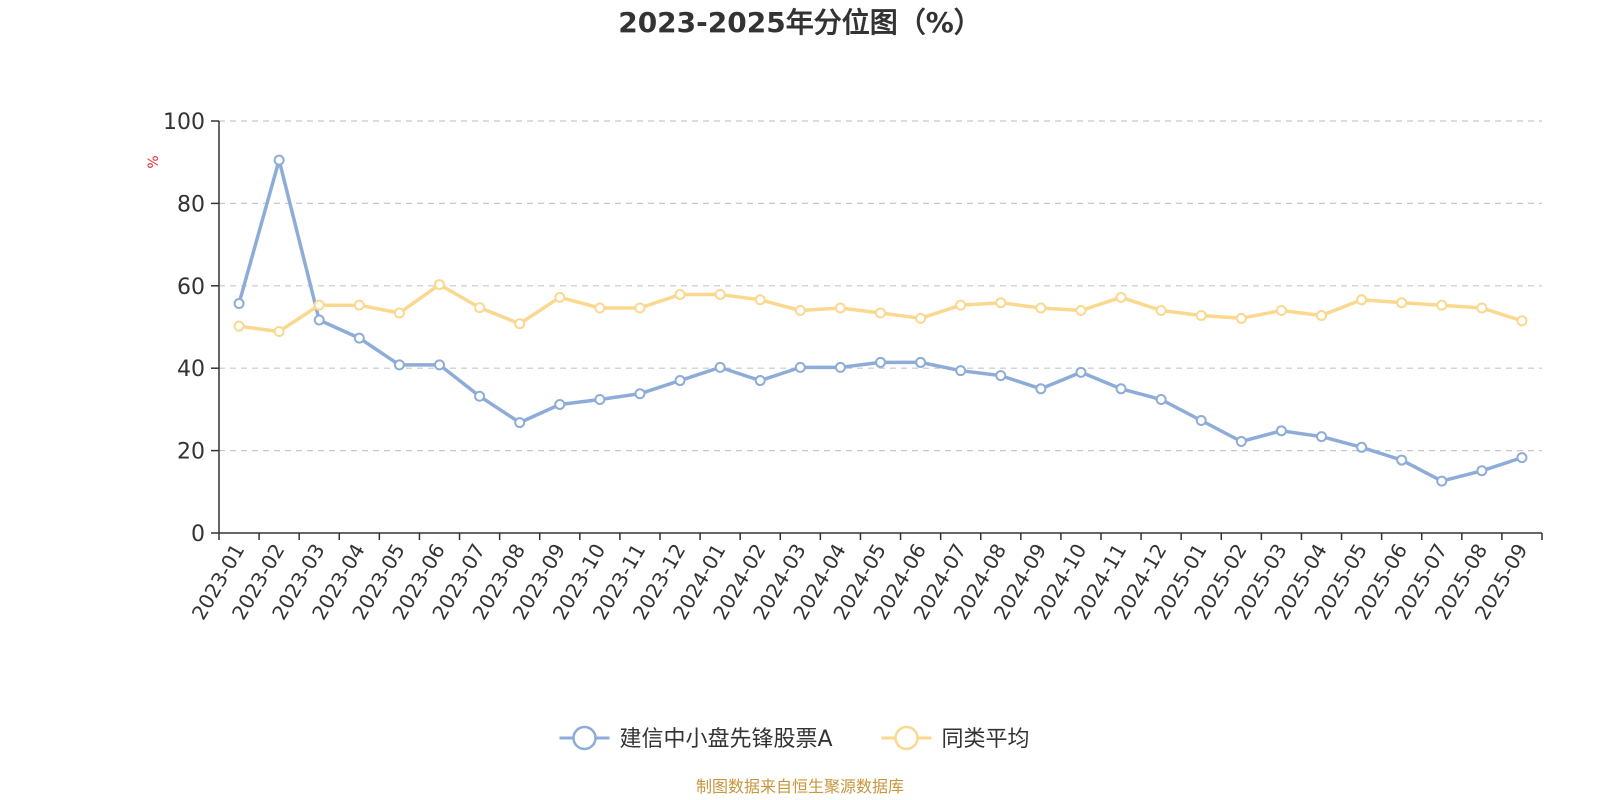  Describe the element at coordinates (184, 122) in the screenshot. I see `y-tick-label: 100` at that location.